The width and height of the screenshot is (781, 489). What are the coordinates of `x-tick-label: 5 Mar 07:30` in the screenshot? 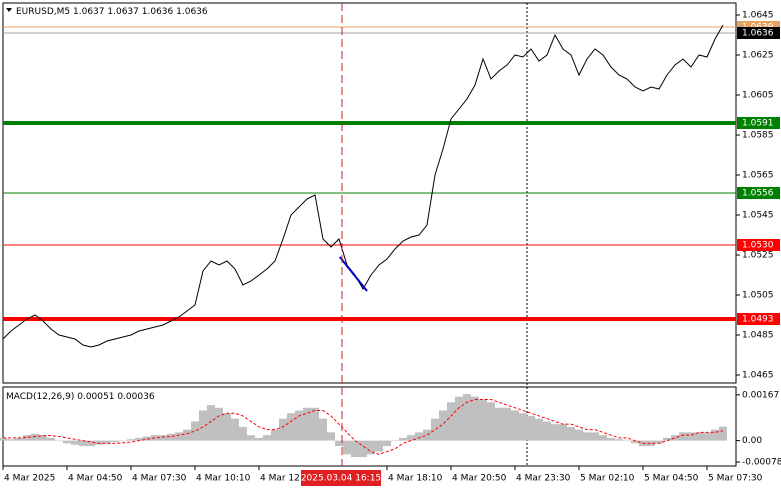 It's located at (735, 479).